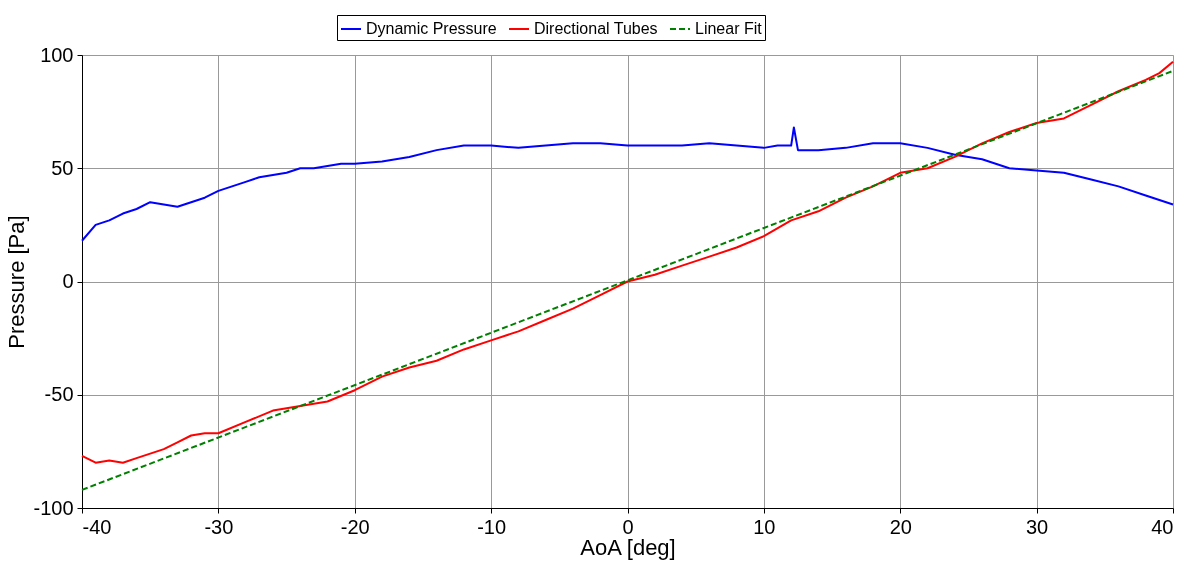 This screenshot has width=1199, height=563. What do you see at coordinates (596, 28) in the screenshot?
I see `legend-label: Directional Tubes` at bounding box center [596, 28].